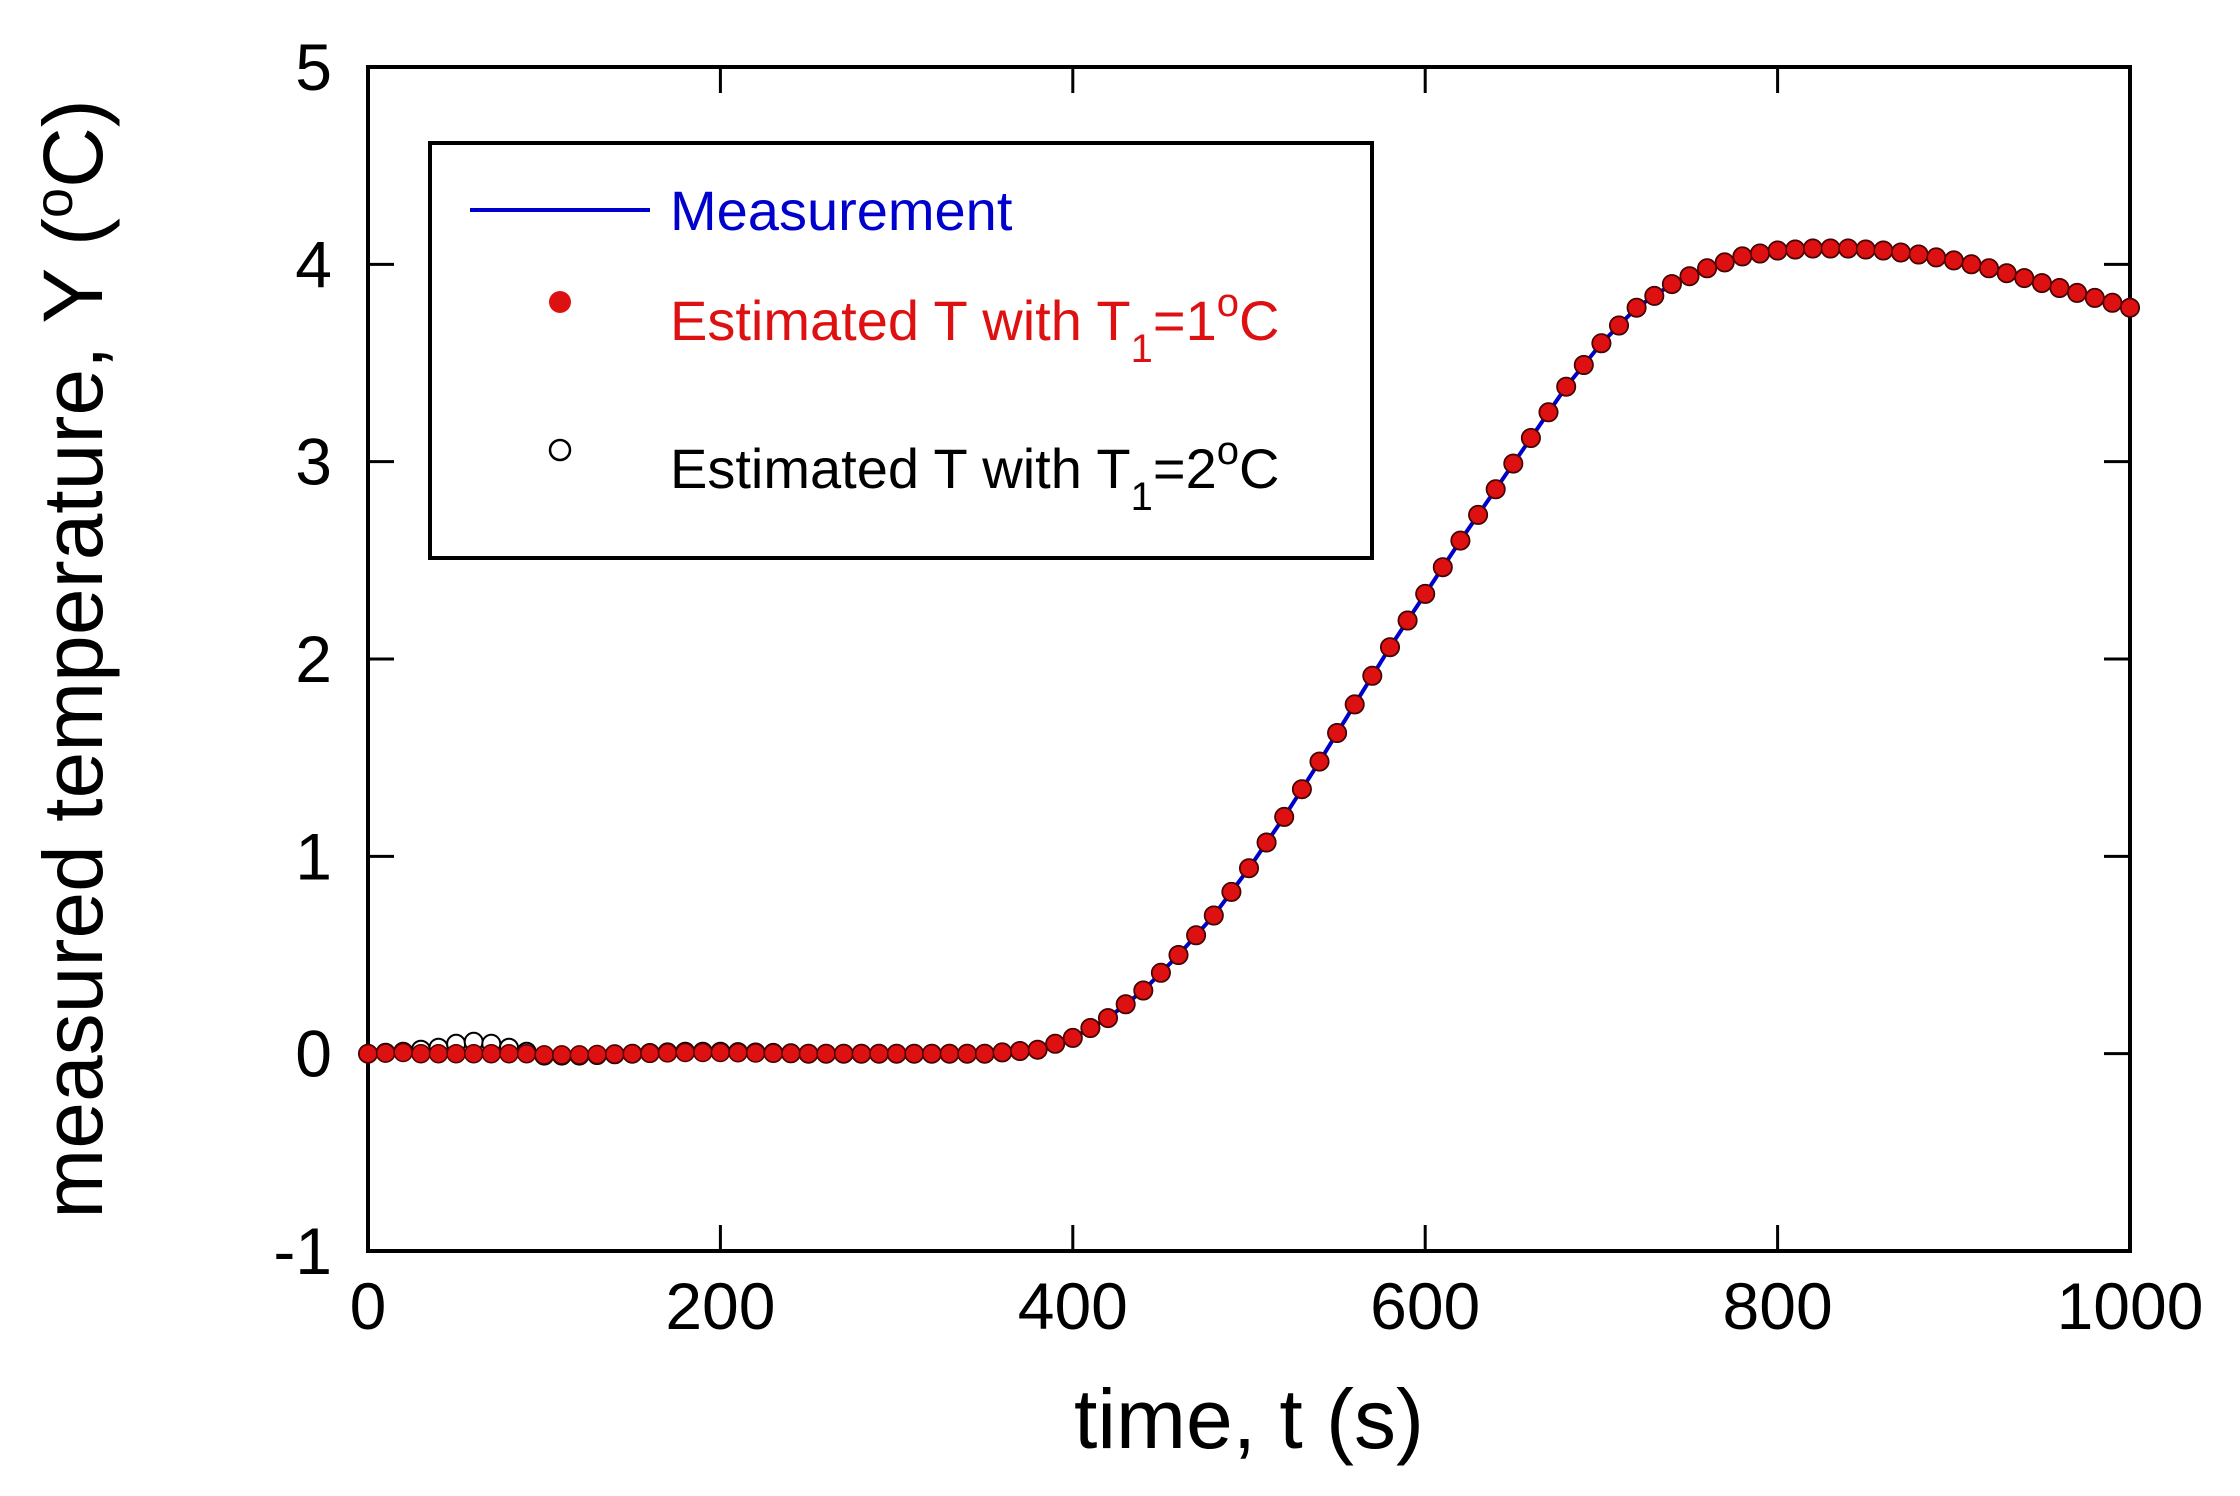 This screenshot has height=1496, width=2240. What do you see at coordinates (1259, 468) in the screenshot?
I see `legend-t1-2-tail: C` at bounding box center [1259, 468].